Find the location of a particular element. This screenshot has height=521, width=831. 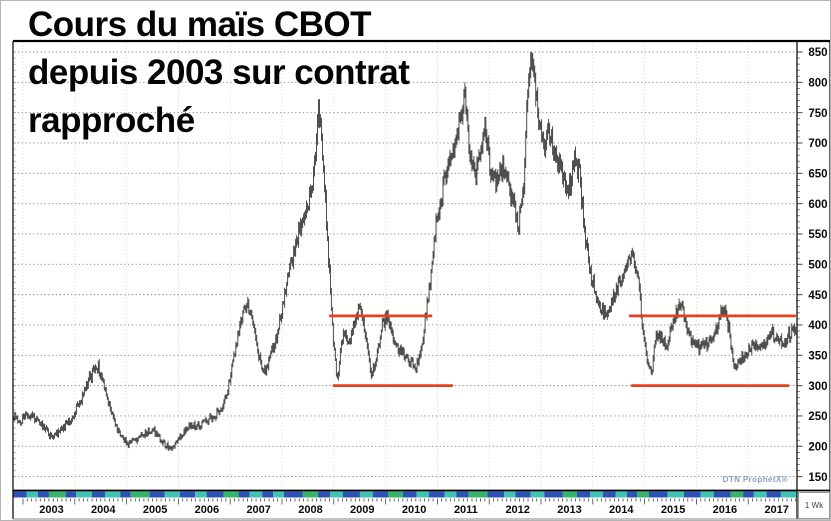

chart-title-line2: depuis 2003 sur contrat is located at coordinates (219, 72).